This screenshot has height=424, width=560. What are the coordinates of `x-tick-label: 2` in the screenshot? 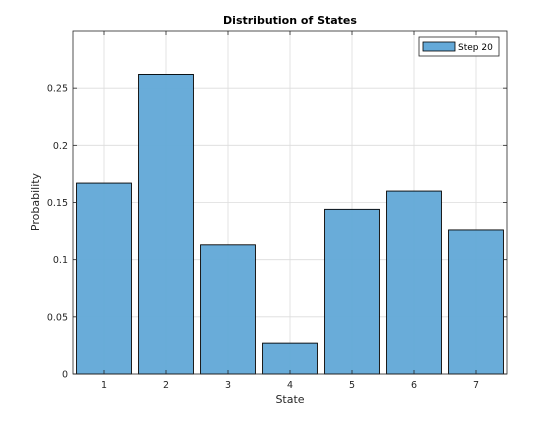 It's located at (166, 385).